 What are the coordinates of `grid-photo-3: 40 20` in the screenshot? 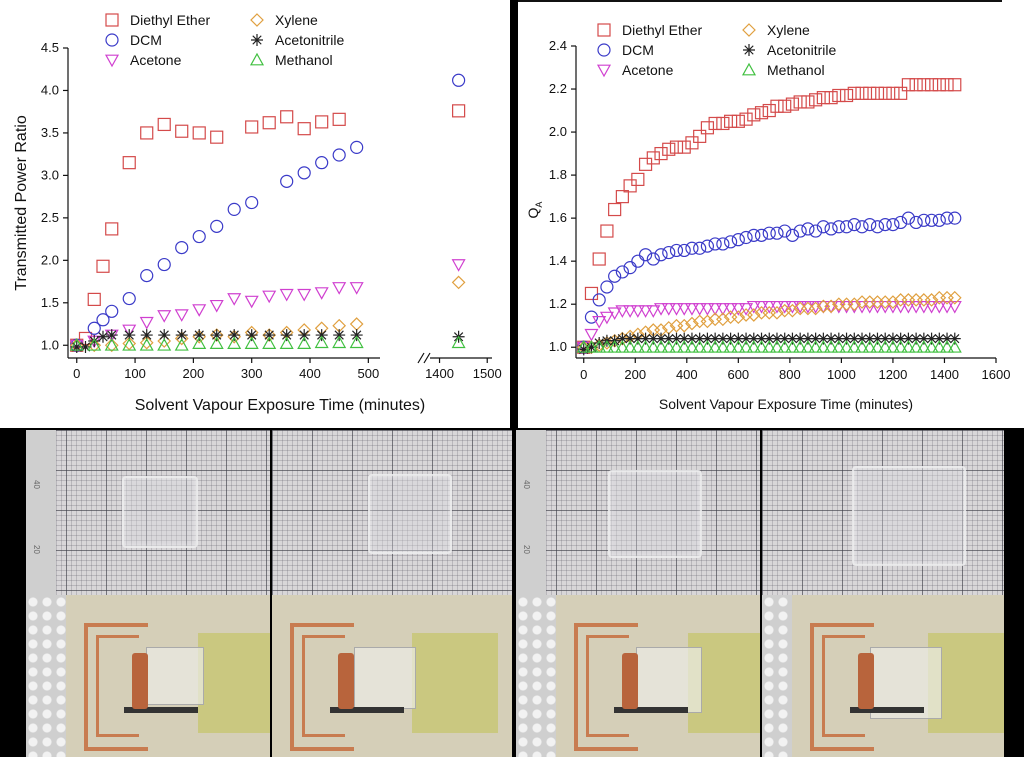 It's located at (638, 512).